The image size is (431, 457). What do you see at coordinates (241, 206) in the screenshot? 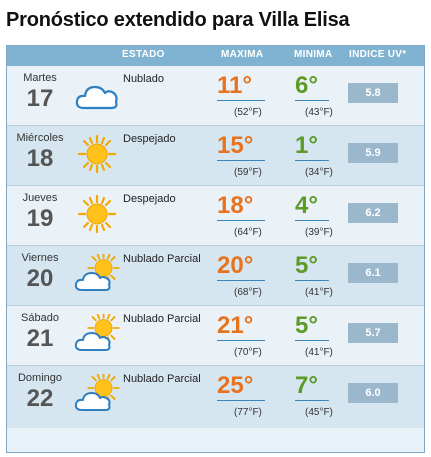
I see `max-temp: 18°` at bounding box center [241, 206].